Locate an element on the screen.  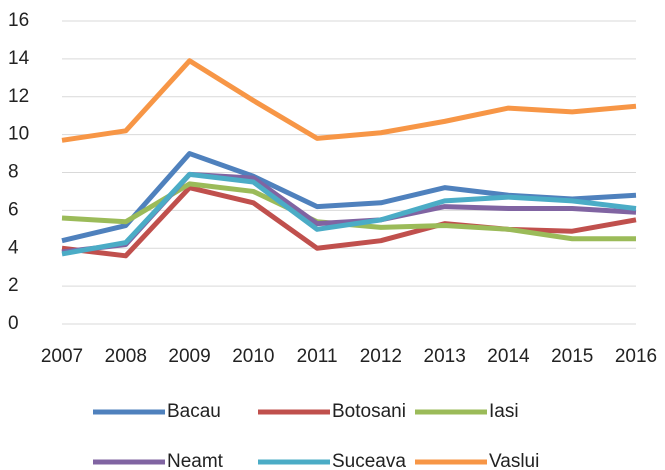
y-tick-label: 6 is located at coordinates (13, 209).